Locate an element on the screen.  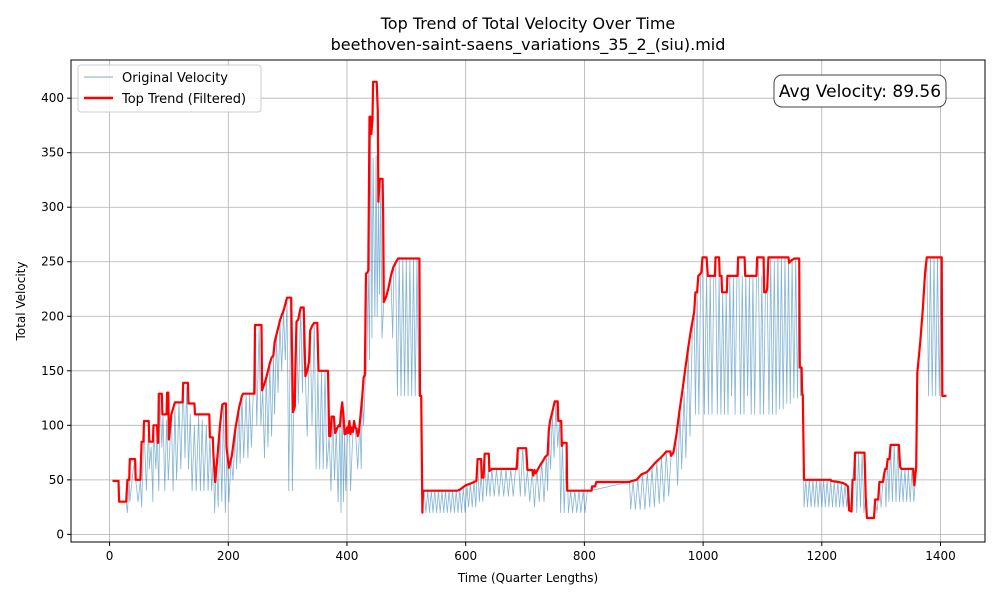
x-tick-label: 600 is located at coordinates (465, 556).